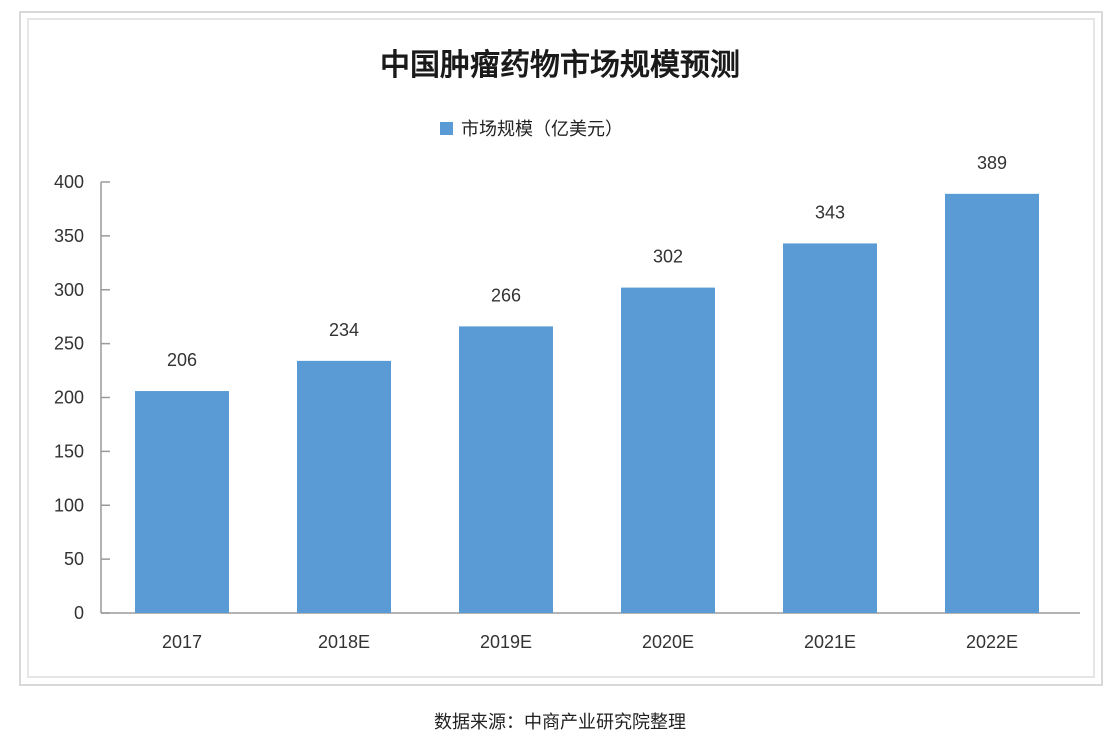 This screenshot has width=1120, height=745. What do you see at coordinates (542, 129) in the screenshot?
I see `legend-label: 市场规模（亿美元）` at bounding box center [542, 129].